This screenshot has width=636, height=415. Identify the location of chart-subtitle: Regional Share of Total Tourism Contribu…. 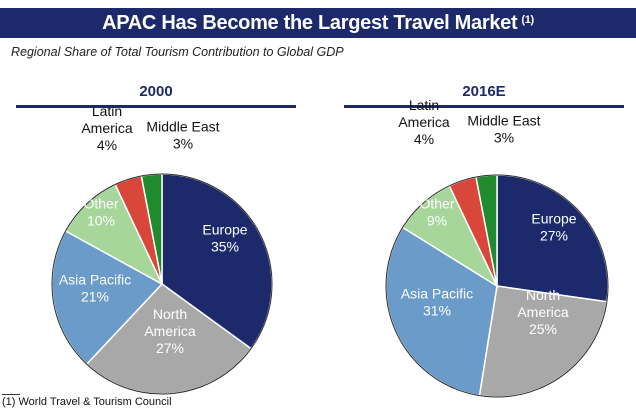
(177, 52).